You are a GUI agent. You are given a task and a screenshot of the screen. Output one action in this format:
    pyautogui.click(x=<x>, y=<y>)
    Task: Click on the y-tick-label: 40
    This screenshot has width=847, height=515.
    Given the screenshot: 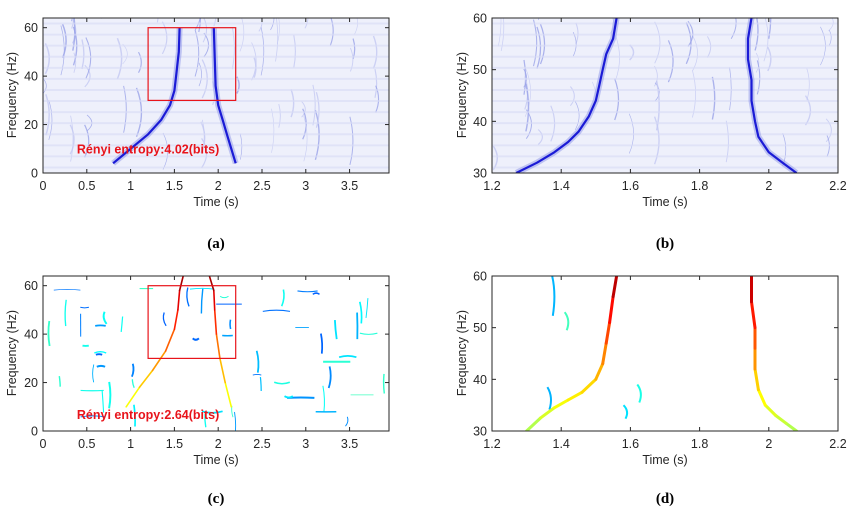 What is the action you would take?
    pyautogui.click(x=480, y=122)
    